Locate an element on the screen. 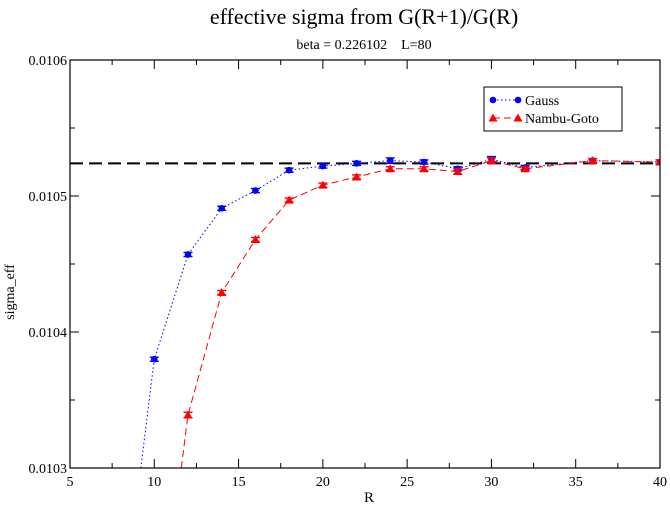 This screenshot has width=670, height=505. x-tick-label: 20 is located at coordinates (323, 482).